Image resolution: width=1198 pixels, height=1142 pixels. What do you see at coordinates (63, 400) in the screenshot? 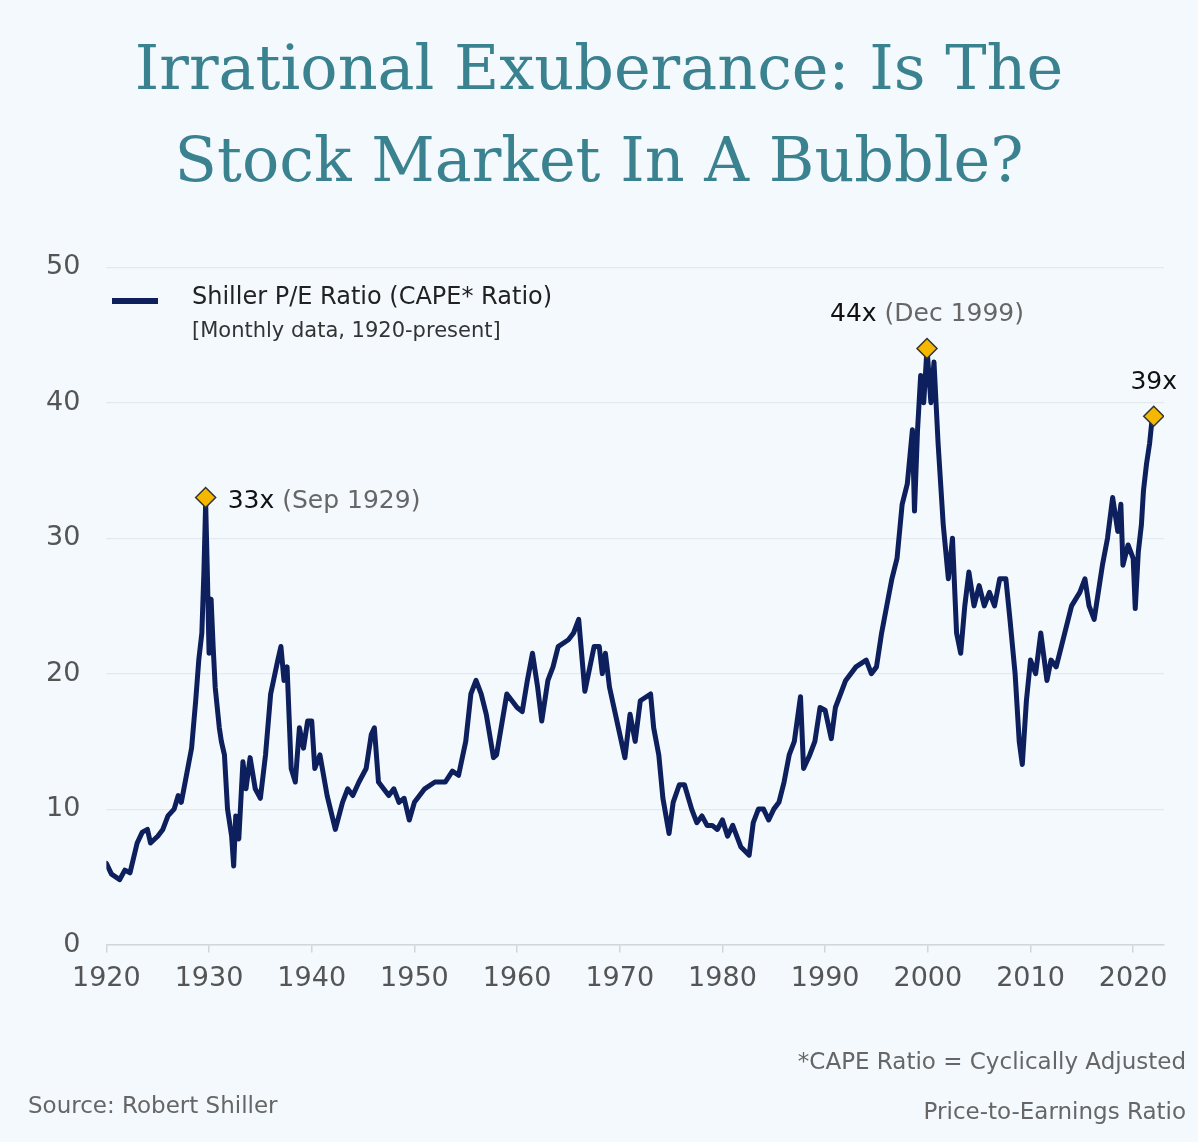
I see `y-tick-label: 40` at bounding box center [63, 400].